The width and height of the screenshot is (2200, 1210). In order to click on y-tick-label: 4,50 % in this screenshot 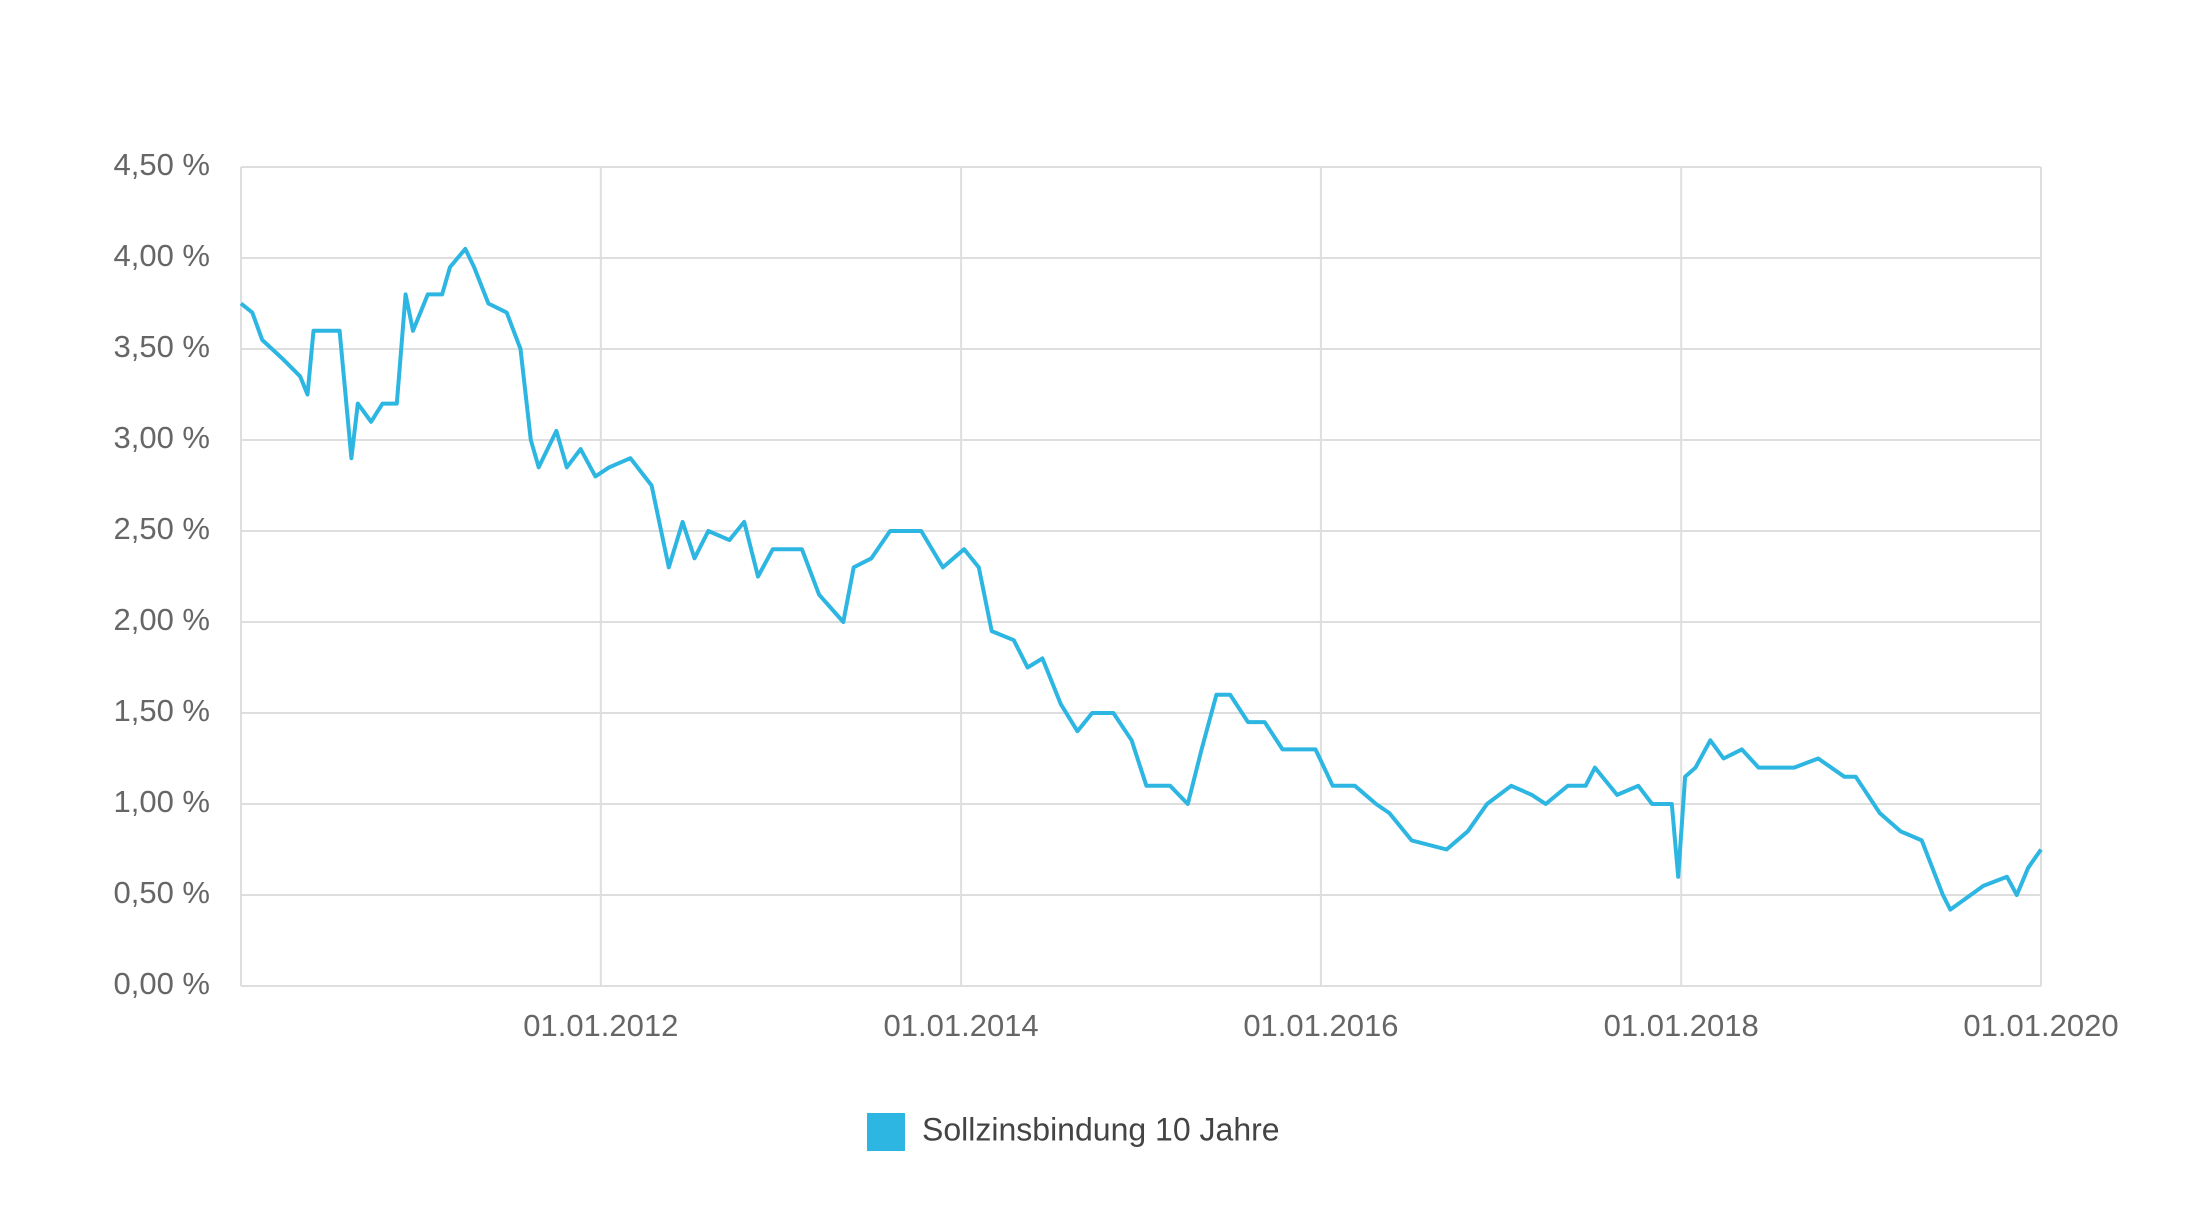, I will do `click(161, 164)`.